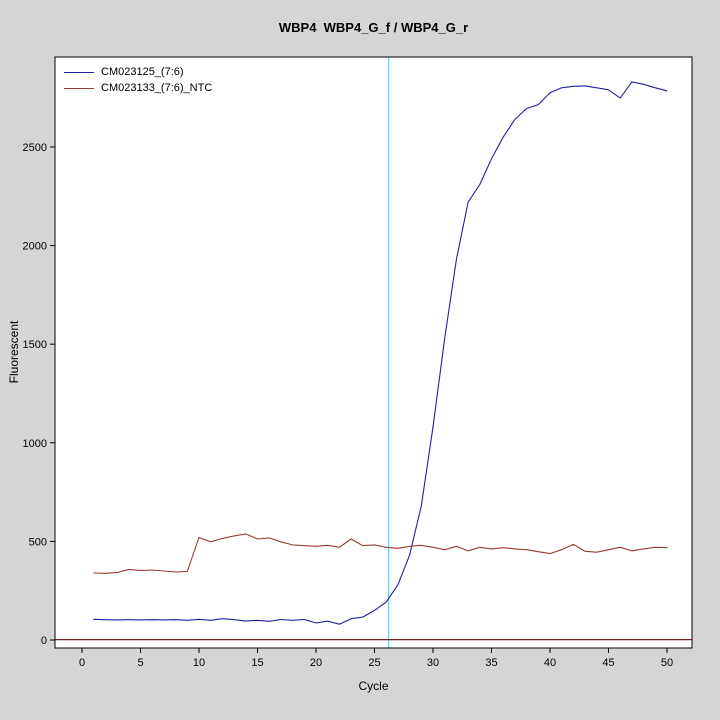 This screenshot has height=720, width=720. I want to click on svg-text: 2000, so click(35, 247).